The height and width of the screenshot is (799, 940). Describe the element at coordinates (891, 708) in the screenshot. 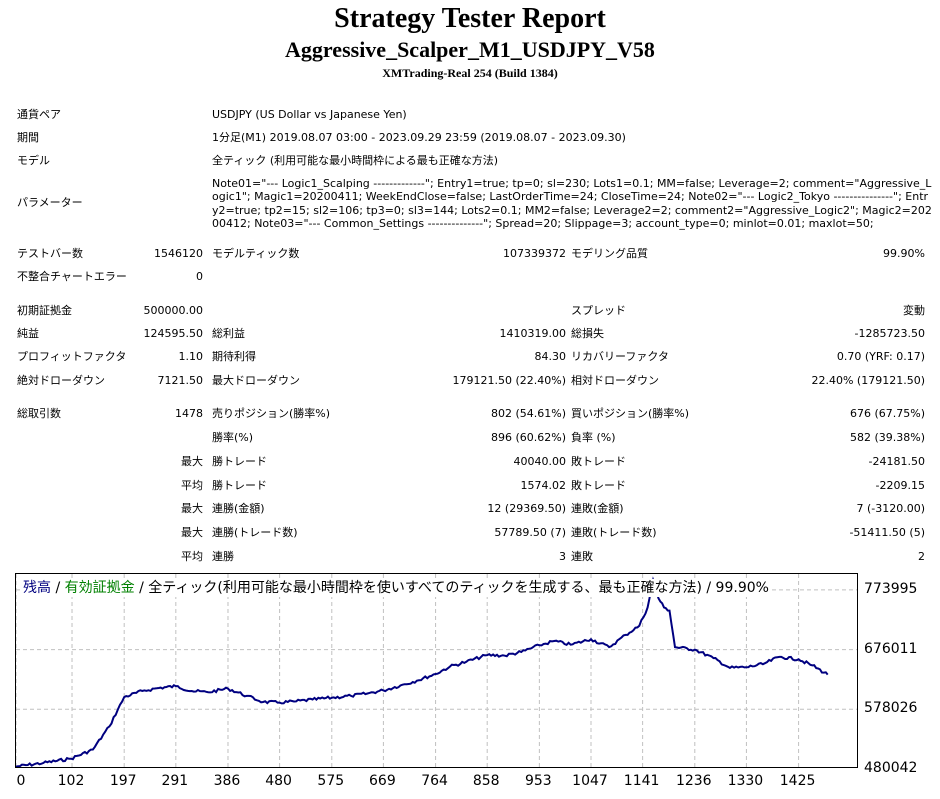

I see `y-tick-label: 578026` at that location.